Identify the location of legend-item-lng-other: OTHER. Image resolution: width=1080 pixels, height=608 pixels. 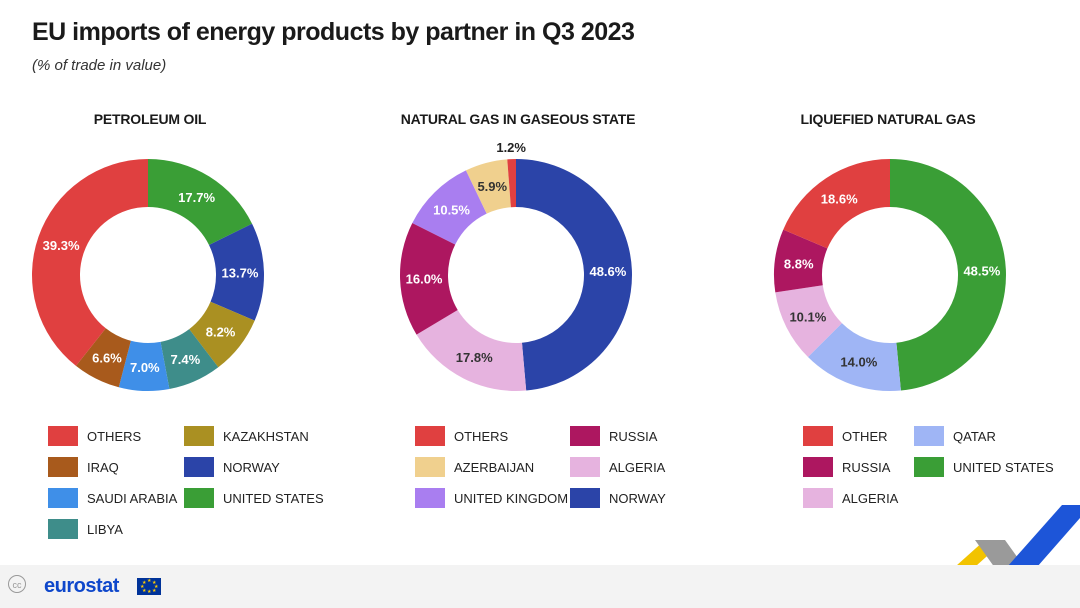
(845, 436).